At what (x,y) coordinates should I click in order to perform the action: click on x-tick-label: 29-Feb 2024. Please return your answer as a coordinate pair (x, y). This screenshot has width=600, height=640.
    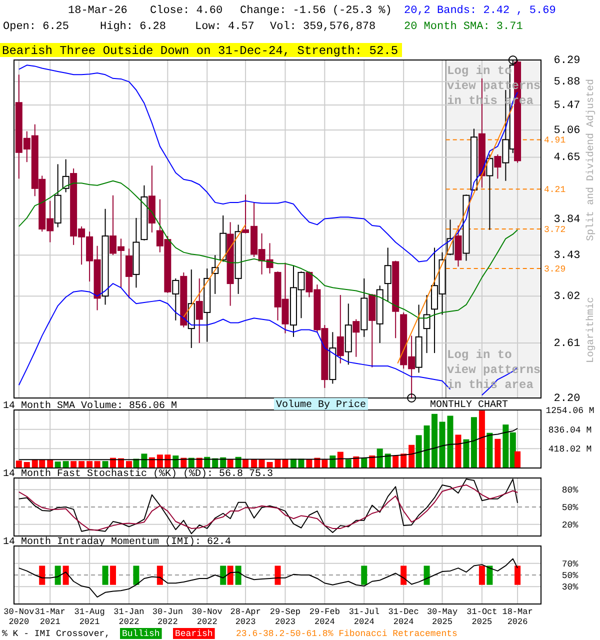
    Looking at the image, I should click on (324, 617).